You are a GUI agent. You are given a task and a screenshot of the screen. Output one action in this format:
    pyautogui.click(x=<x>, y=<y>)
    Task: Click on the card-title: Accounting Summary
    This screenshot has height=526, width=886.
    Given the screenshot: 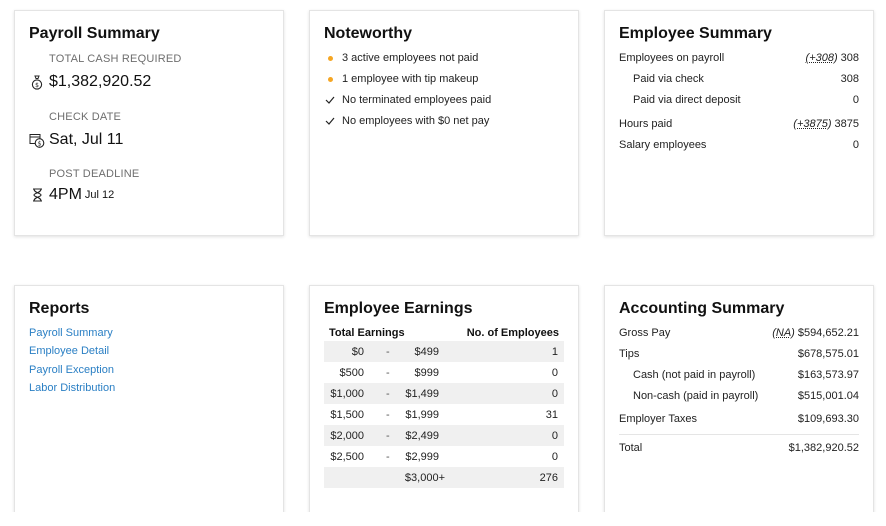 What is the action you would take?
    pyautogui.click(x=702, y=308)
    